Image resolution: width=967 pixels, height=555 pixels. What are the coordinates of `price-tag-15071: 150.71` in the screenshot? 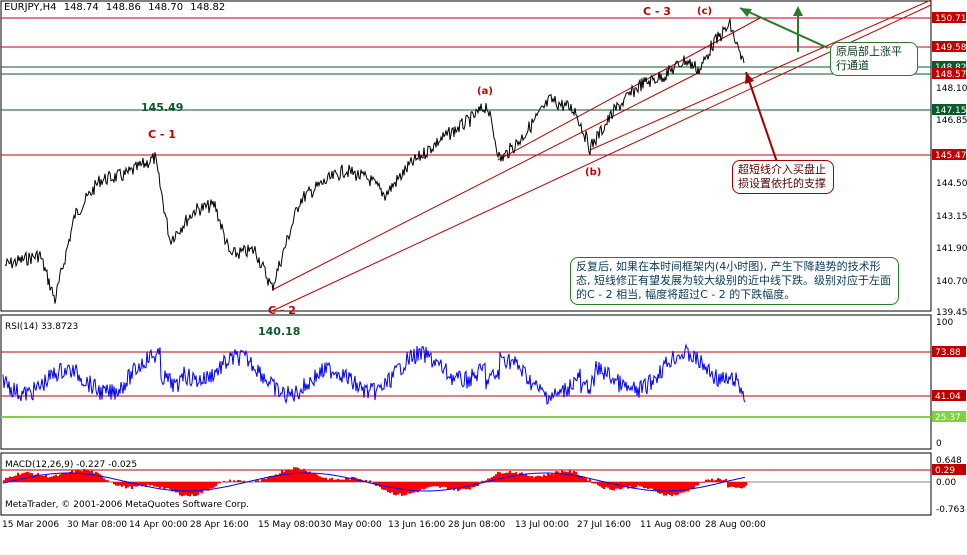 It's located at (951, 19).